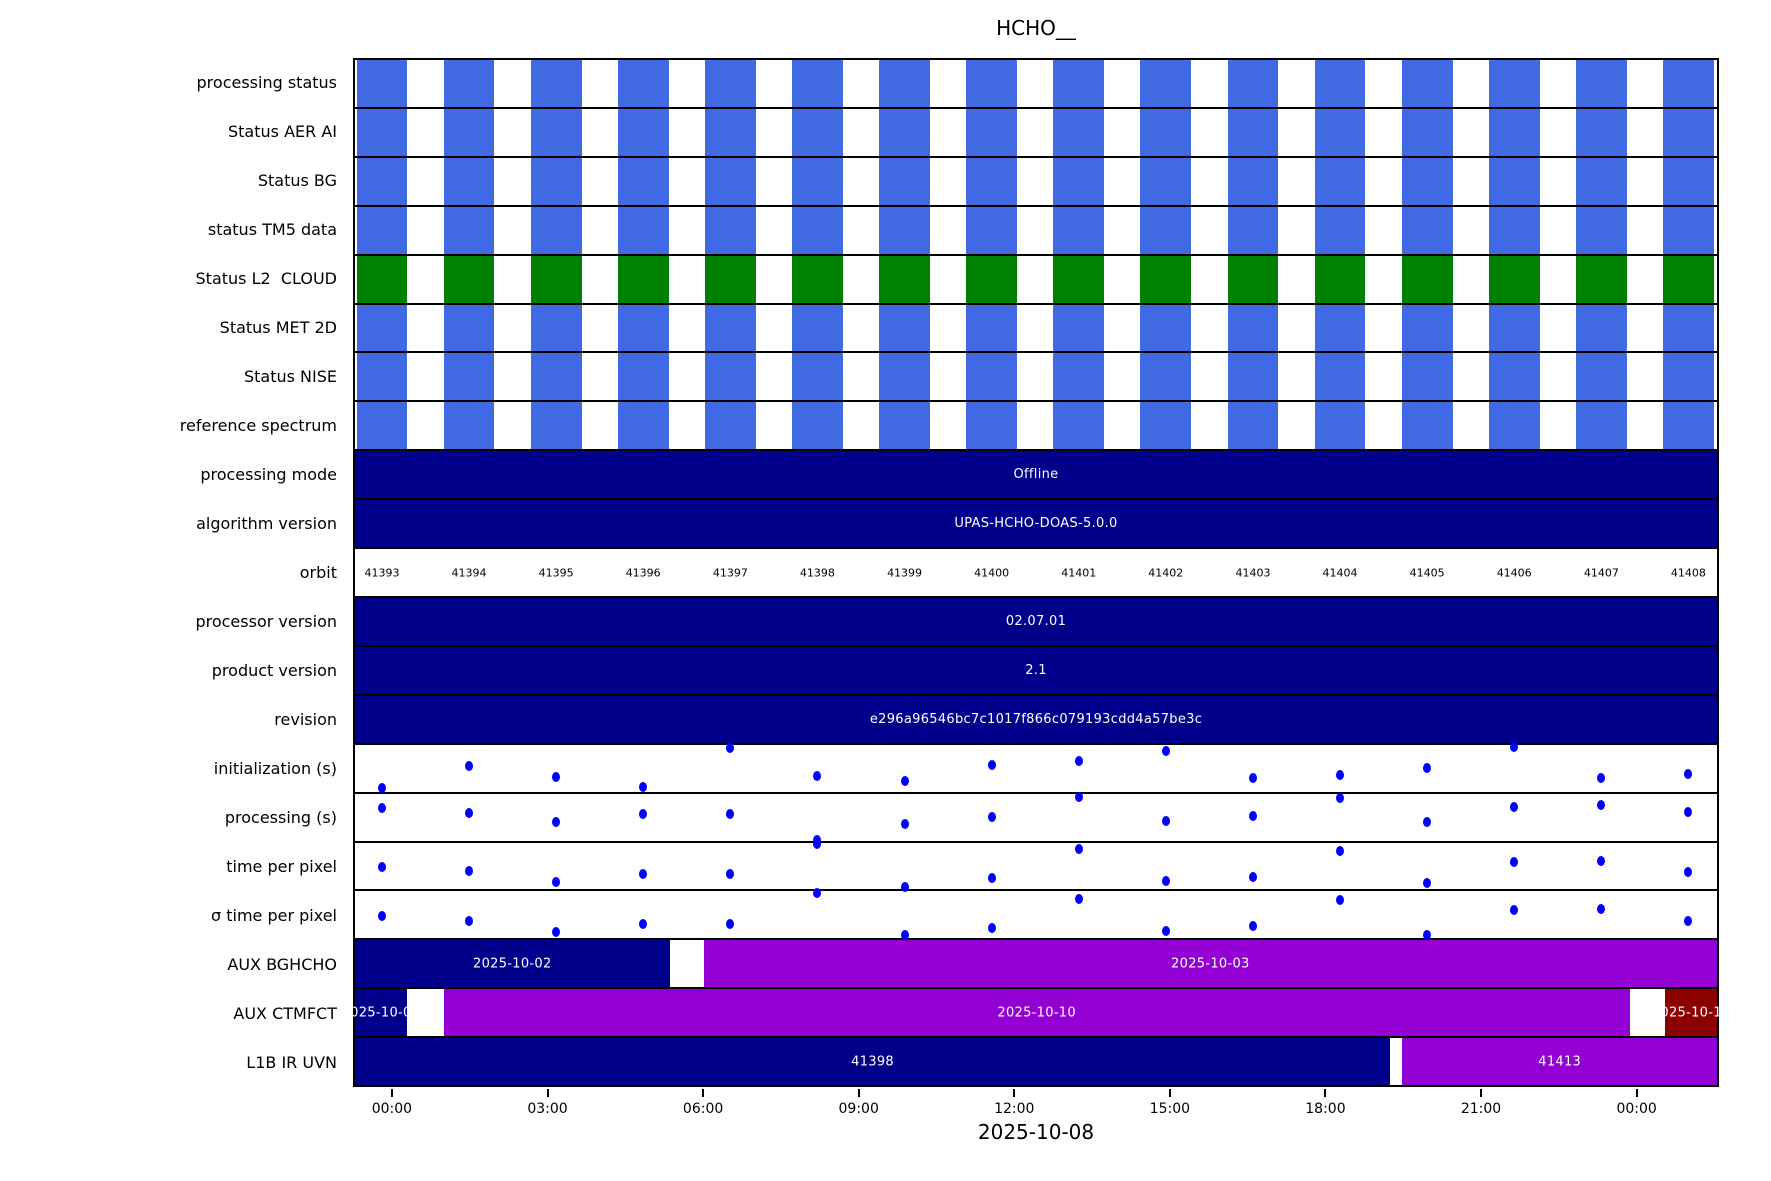 Image resolution: width=1771 pixels, height=1181 pixels. What do you see at coordinates (1036, 427) in the screenshot?
I see `row-bars` at bounding box center [1036, 427].